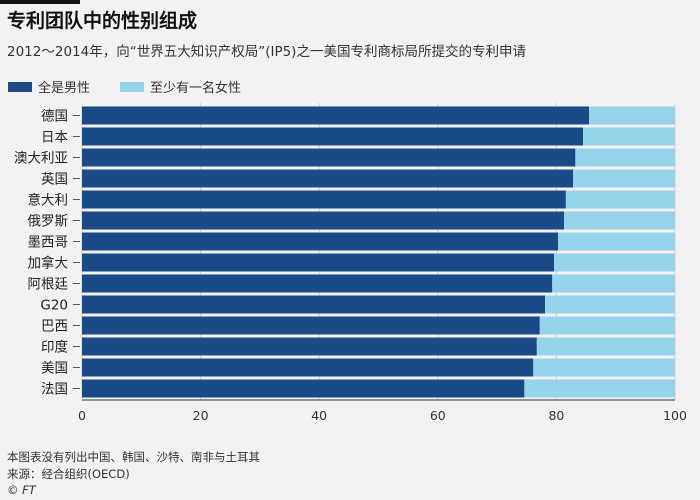  I want to click on category-label-11: 印度, so click(54, 348).